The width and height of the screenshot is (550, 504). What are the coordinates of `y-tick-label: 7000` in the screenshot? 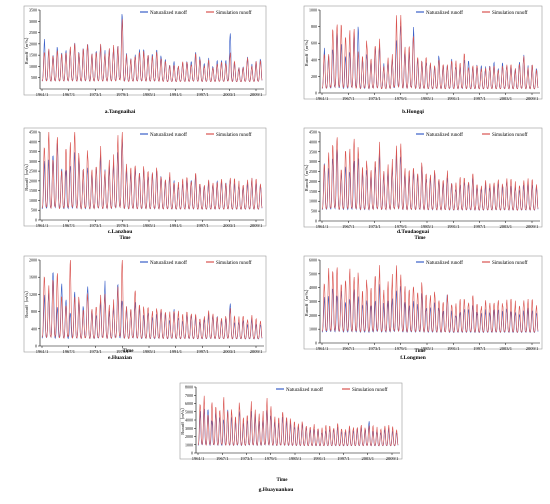 It's located at (189, 395).